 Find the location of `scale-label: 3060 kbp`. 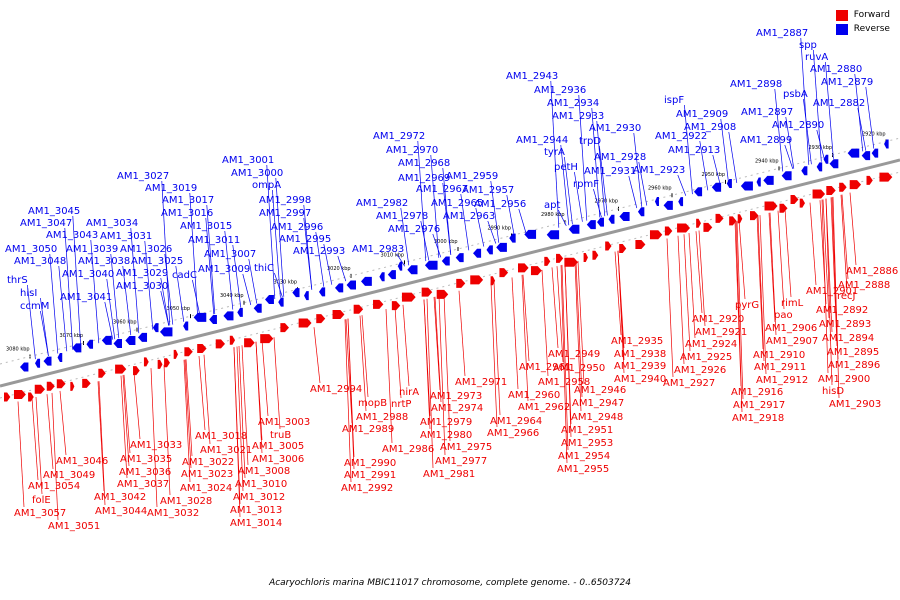

scale-label: 3060 kbp is located at coordinates (125, 323).